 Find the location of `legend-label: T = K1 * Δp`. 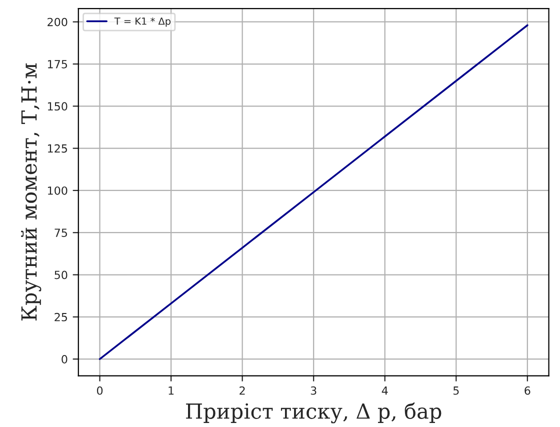

legend-label: T = K1 * Δp is located at coordinates (142, 22).